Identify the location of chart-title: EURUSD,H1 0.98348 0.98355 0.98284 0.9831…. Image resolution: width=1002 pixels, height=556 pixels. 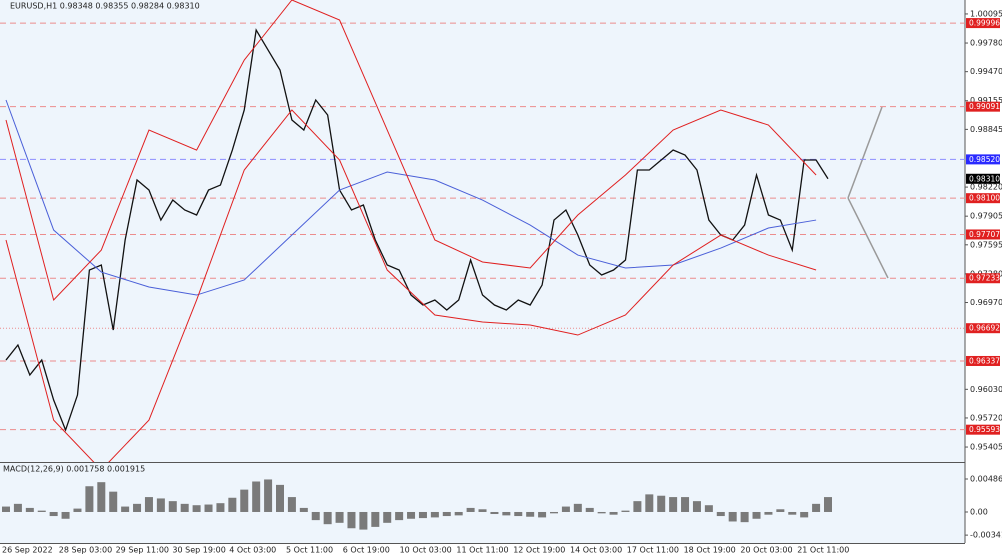
(105, 6).